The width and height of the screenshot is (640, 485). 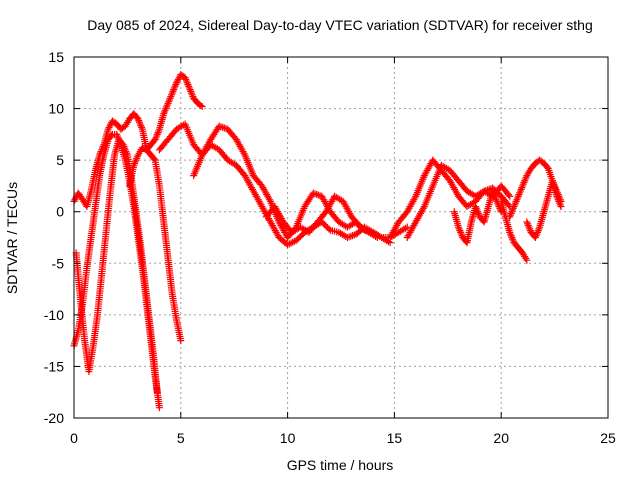 What do you see at coordinates (340, 465) in the screenshot?
I see `x-axis-label: GPS time / hours` at bounding box center [340, 465].